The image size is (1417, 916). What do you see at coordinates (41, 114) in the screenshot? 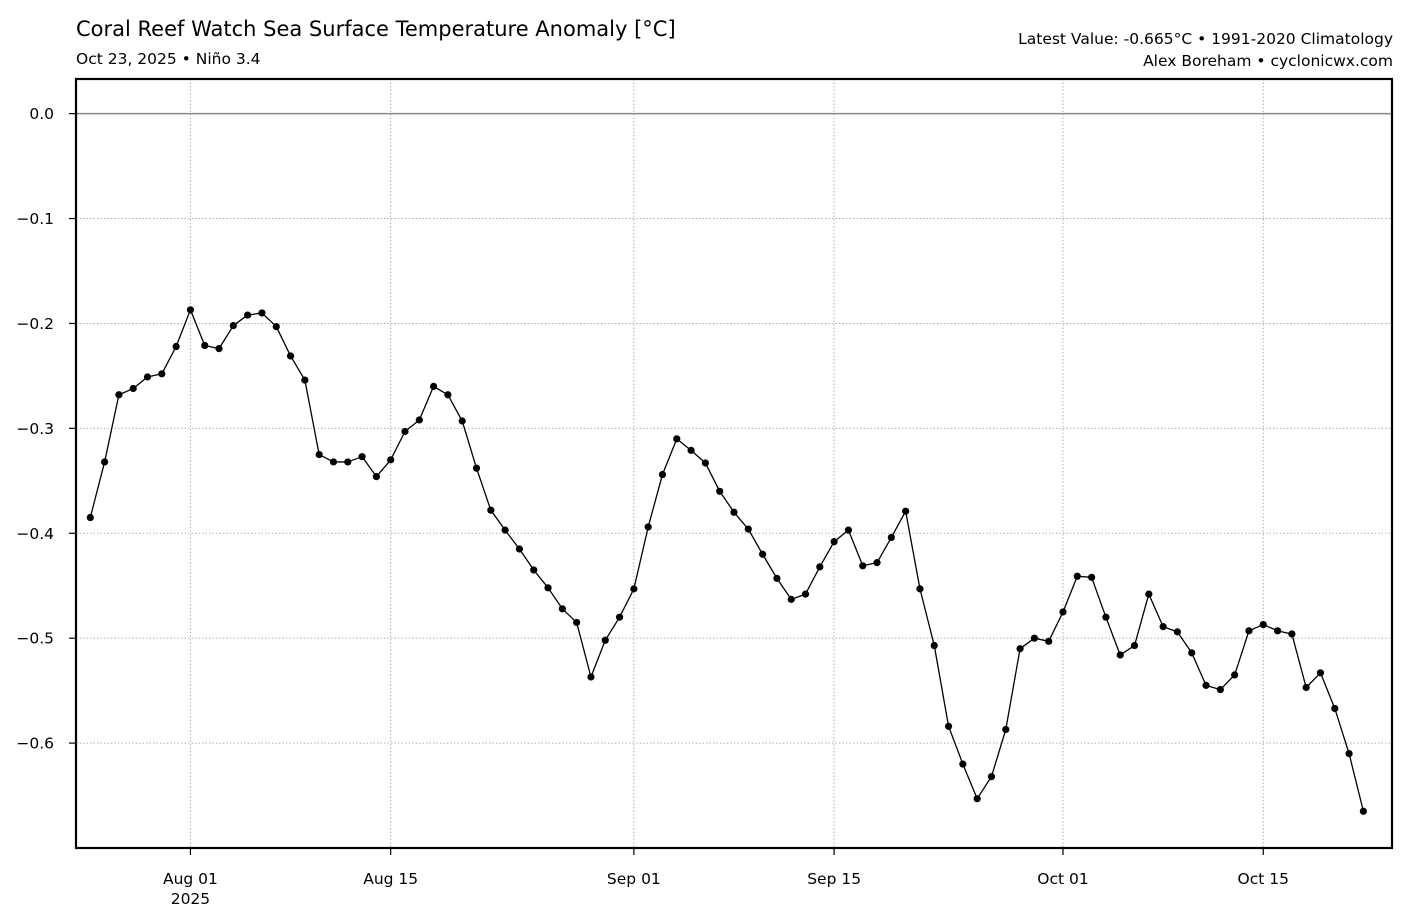
I see `y-tick-label: 0.0` at bounding box center [41, 114].